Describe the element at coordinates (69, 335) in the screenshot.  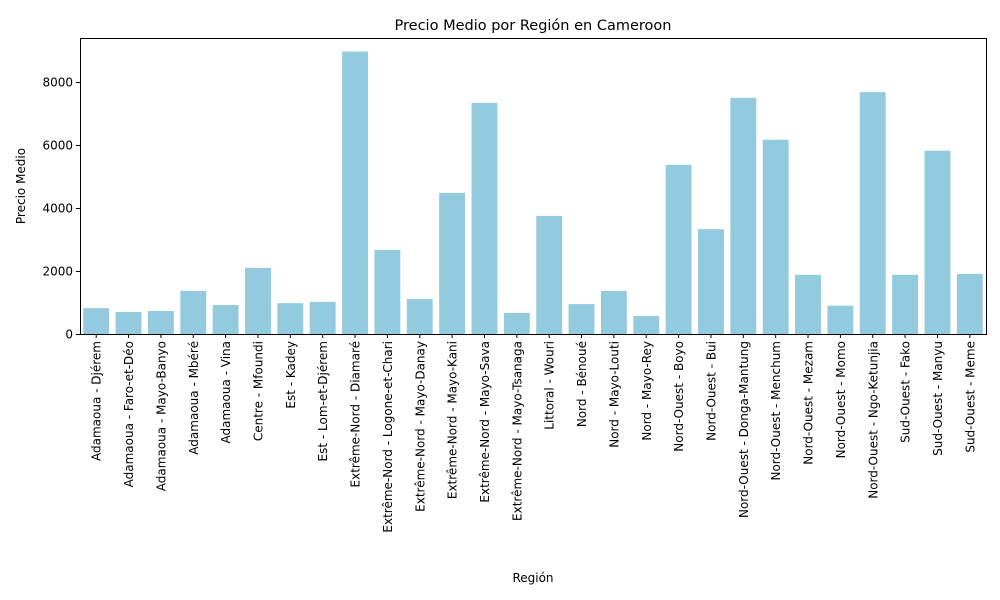
I see `y-tick-label: 0` at that location.